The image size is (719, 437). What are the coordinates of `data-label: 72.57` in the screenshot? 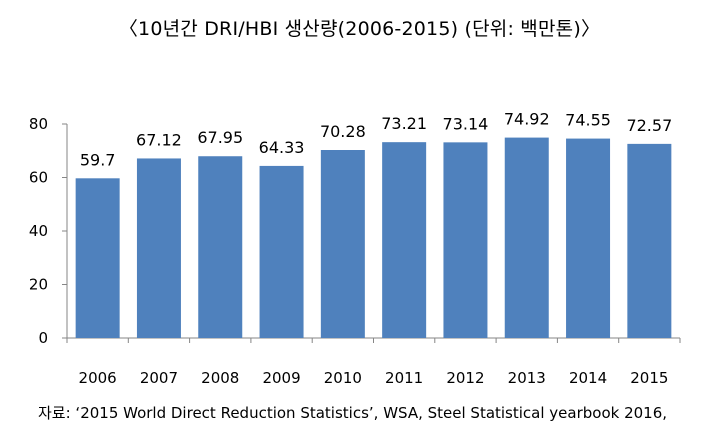 It's located at (649, 125).